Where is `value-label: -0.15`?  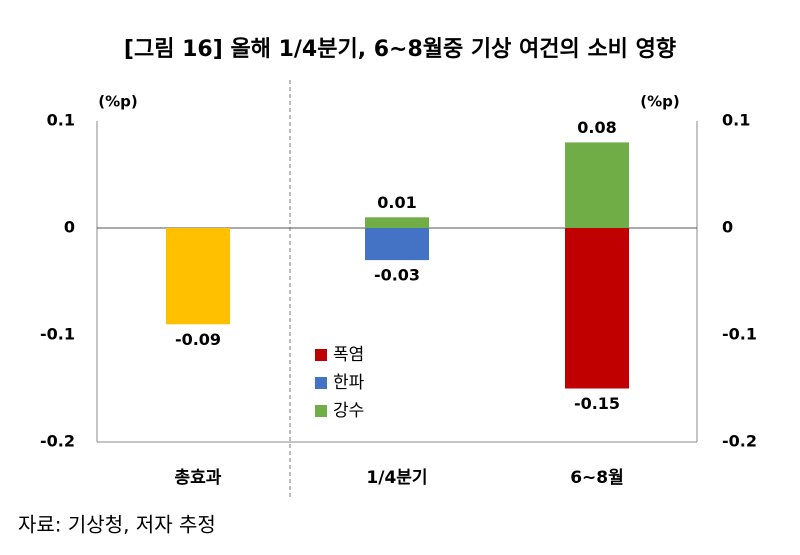 value-label: -0.15 is located at coordinates (597, 403).